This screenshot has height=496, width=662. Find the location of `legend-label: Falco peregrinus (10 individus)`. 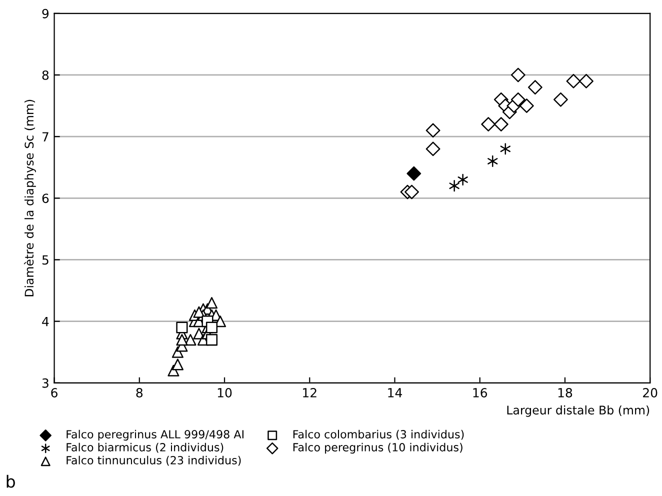

legend-label: Falco peregrinus (10 individus) is located at coordinates (377, 448).